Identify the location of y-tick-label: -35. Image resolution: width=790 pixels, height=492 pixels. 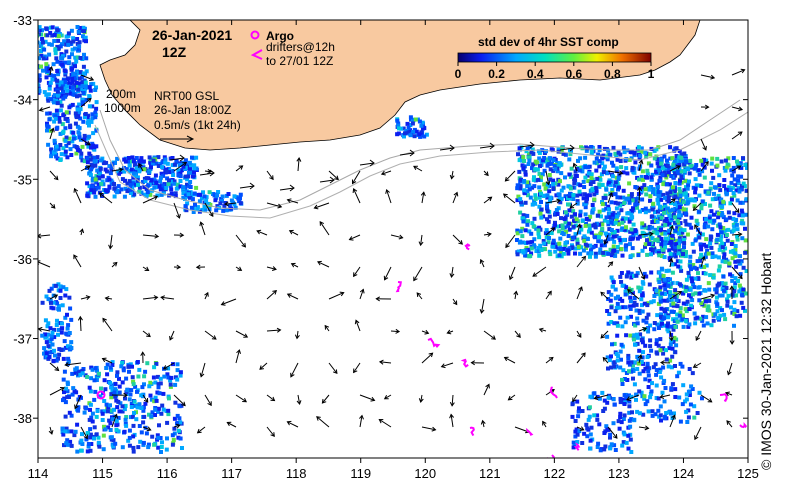
(22, 179).